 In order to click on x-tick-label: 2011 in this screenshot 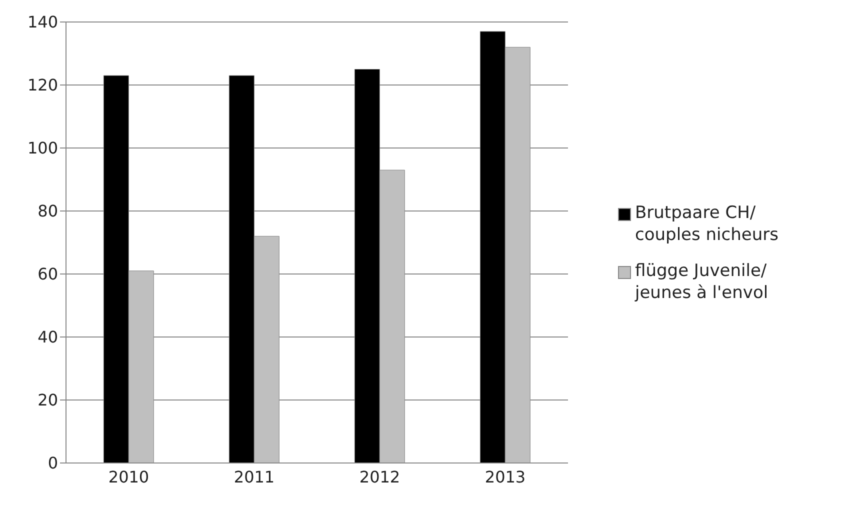, I will do `click(254, 476)`.